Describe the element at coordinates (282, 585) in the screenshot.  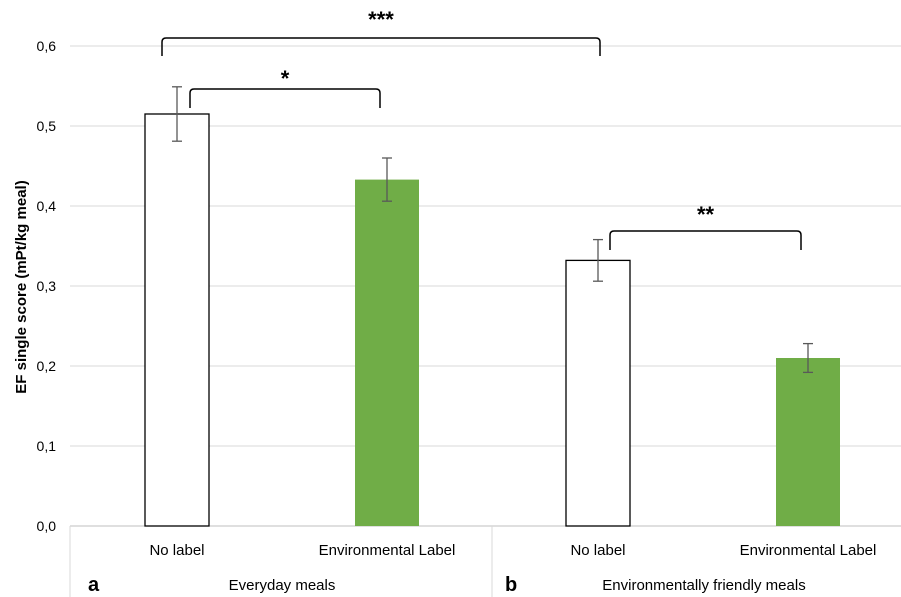
I see `group-label-everyday-meals: Everyday meals` at that location.